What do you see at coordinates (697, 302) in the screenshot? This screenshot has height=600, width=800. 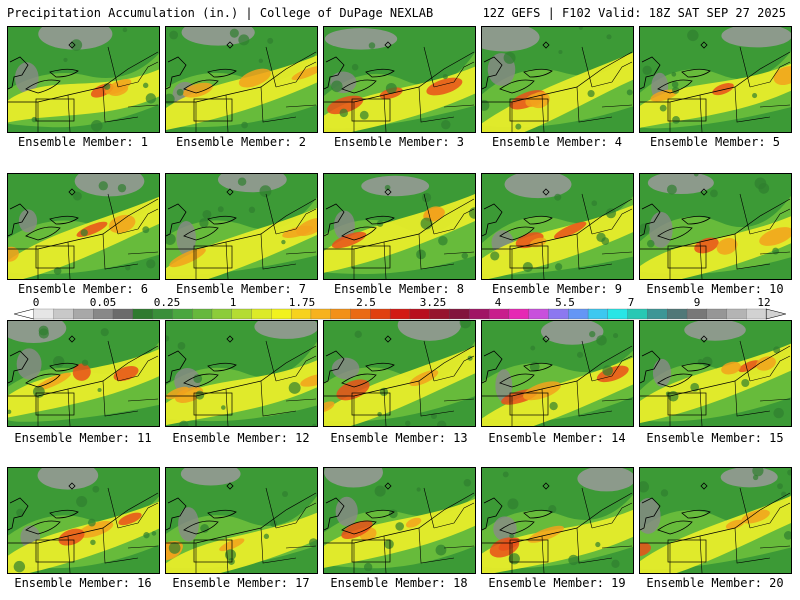 I see `colorbar-tick-label: 9` at bounding box center [697, 302].